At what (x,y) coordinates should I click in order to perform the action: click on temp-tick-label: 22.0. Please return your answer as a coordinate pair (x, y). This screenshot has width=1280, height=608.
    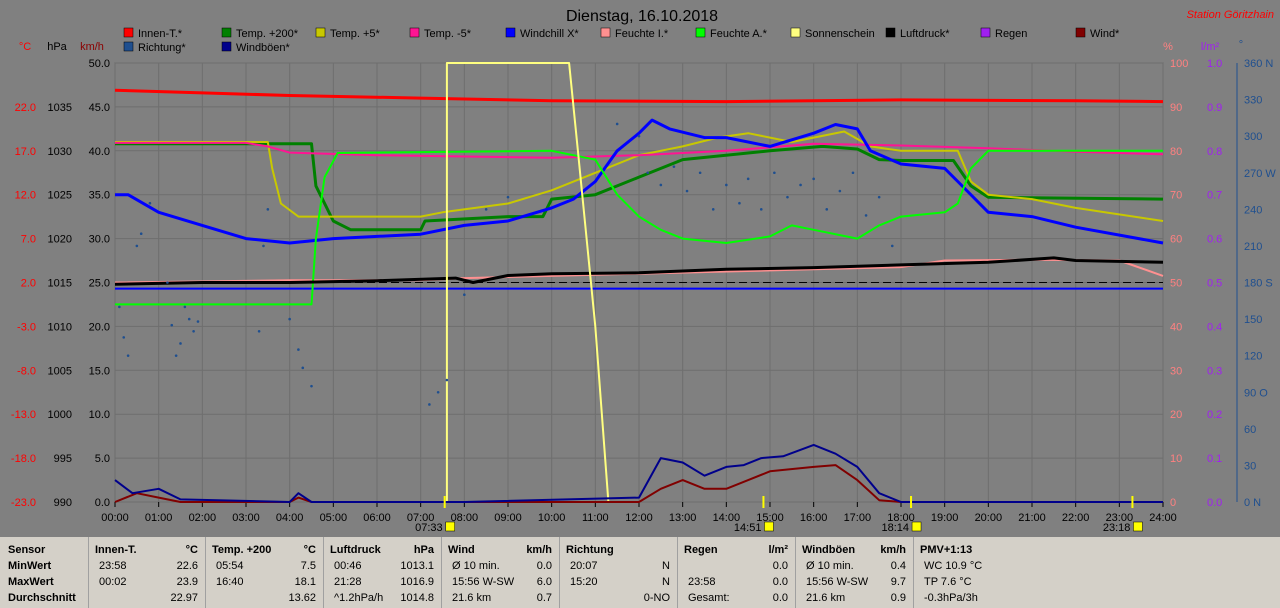
    Looking at the image, I should click on (25, 108).